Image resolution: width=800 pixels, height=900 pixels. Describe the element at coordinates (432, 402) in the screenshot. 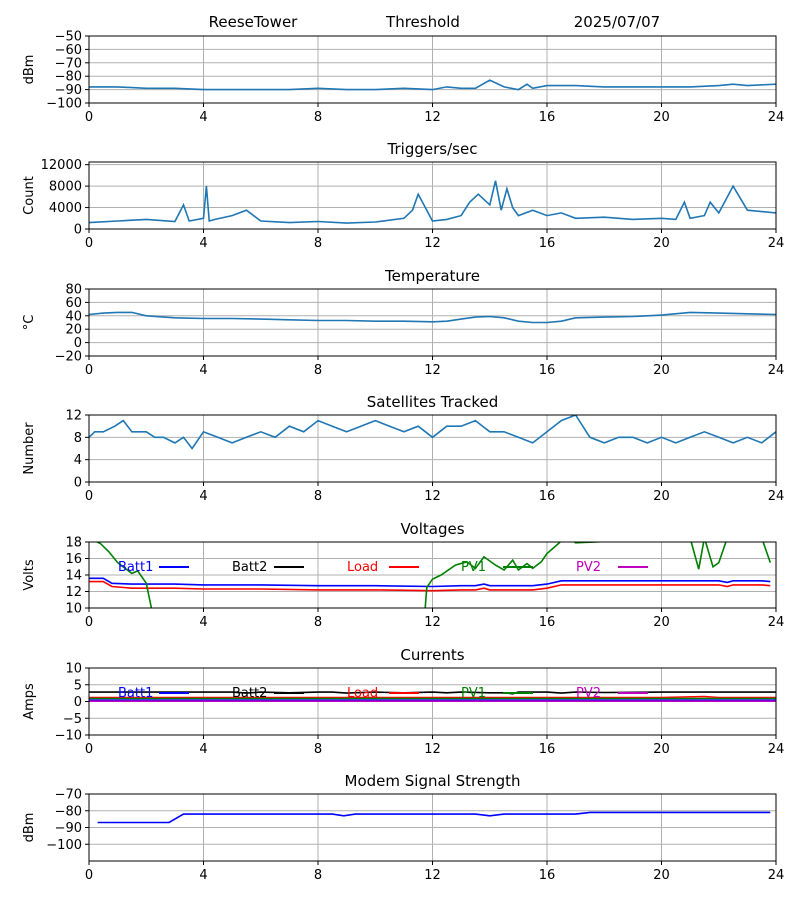

I see `chart-title: Satellites Tracked` at that location.